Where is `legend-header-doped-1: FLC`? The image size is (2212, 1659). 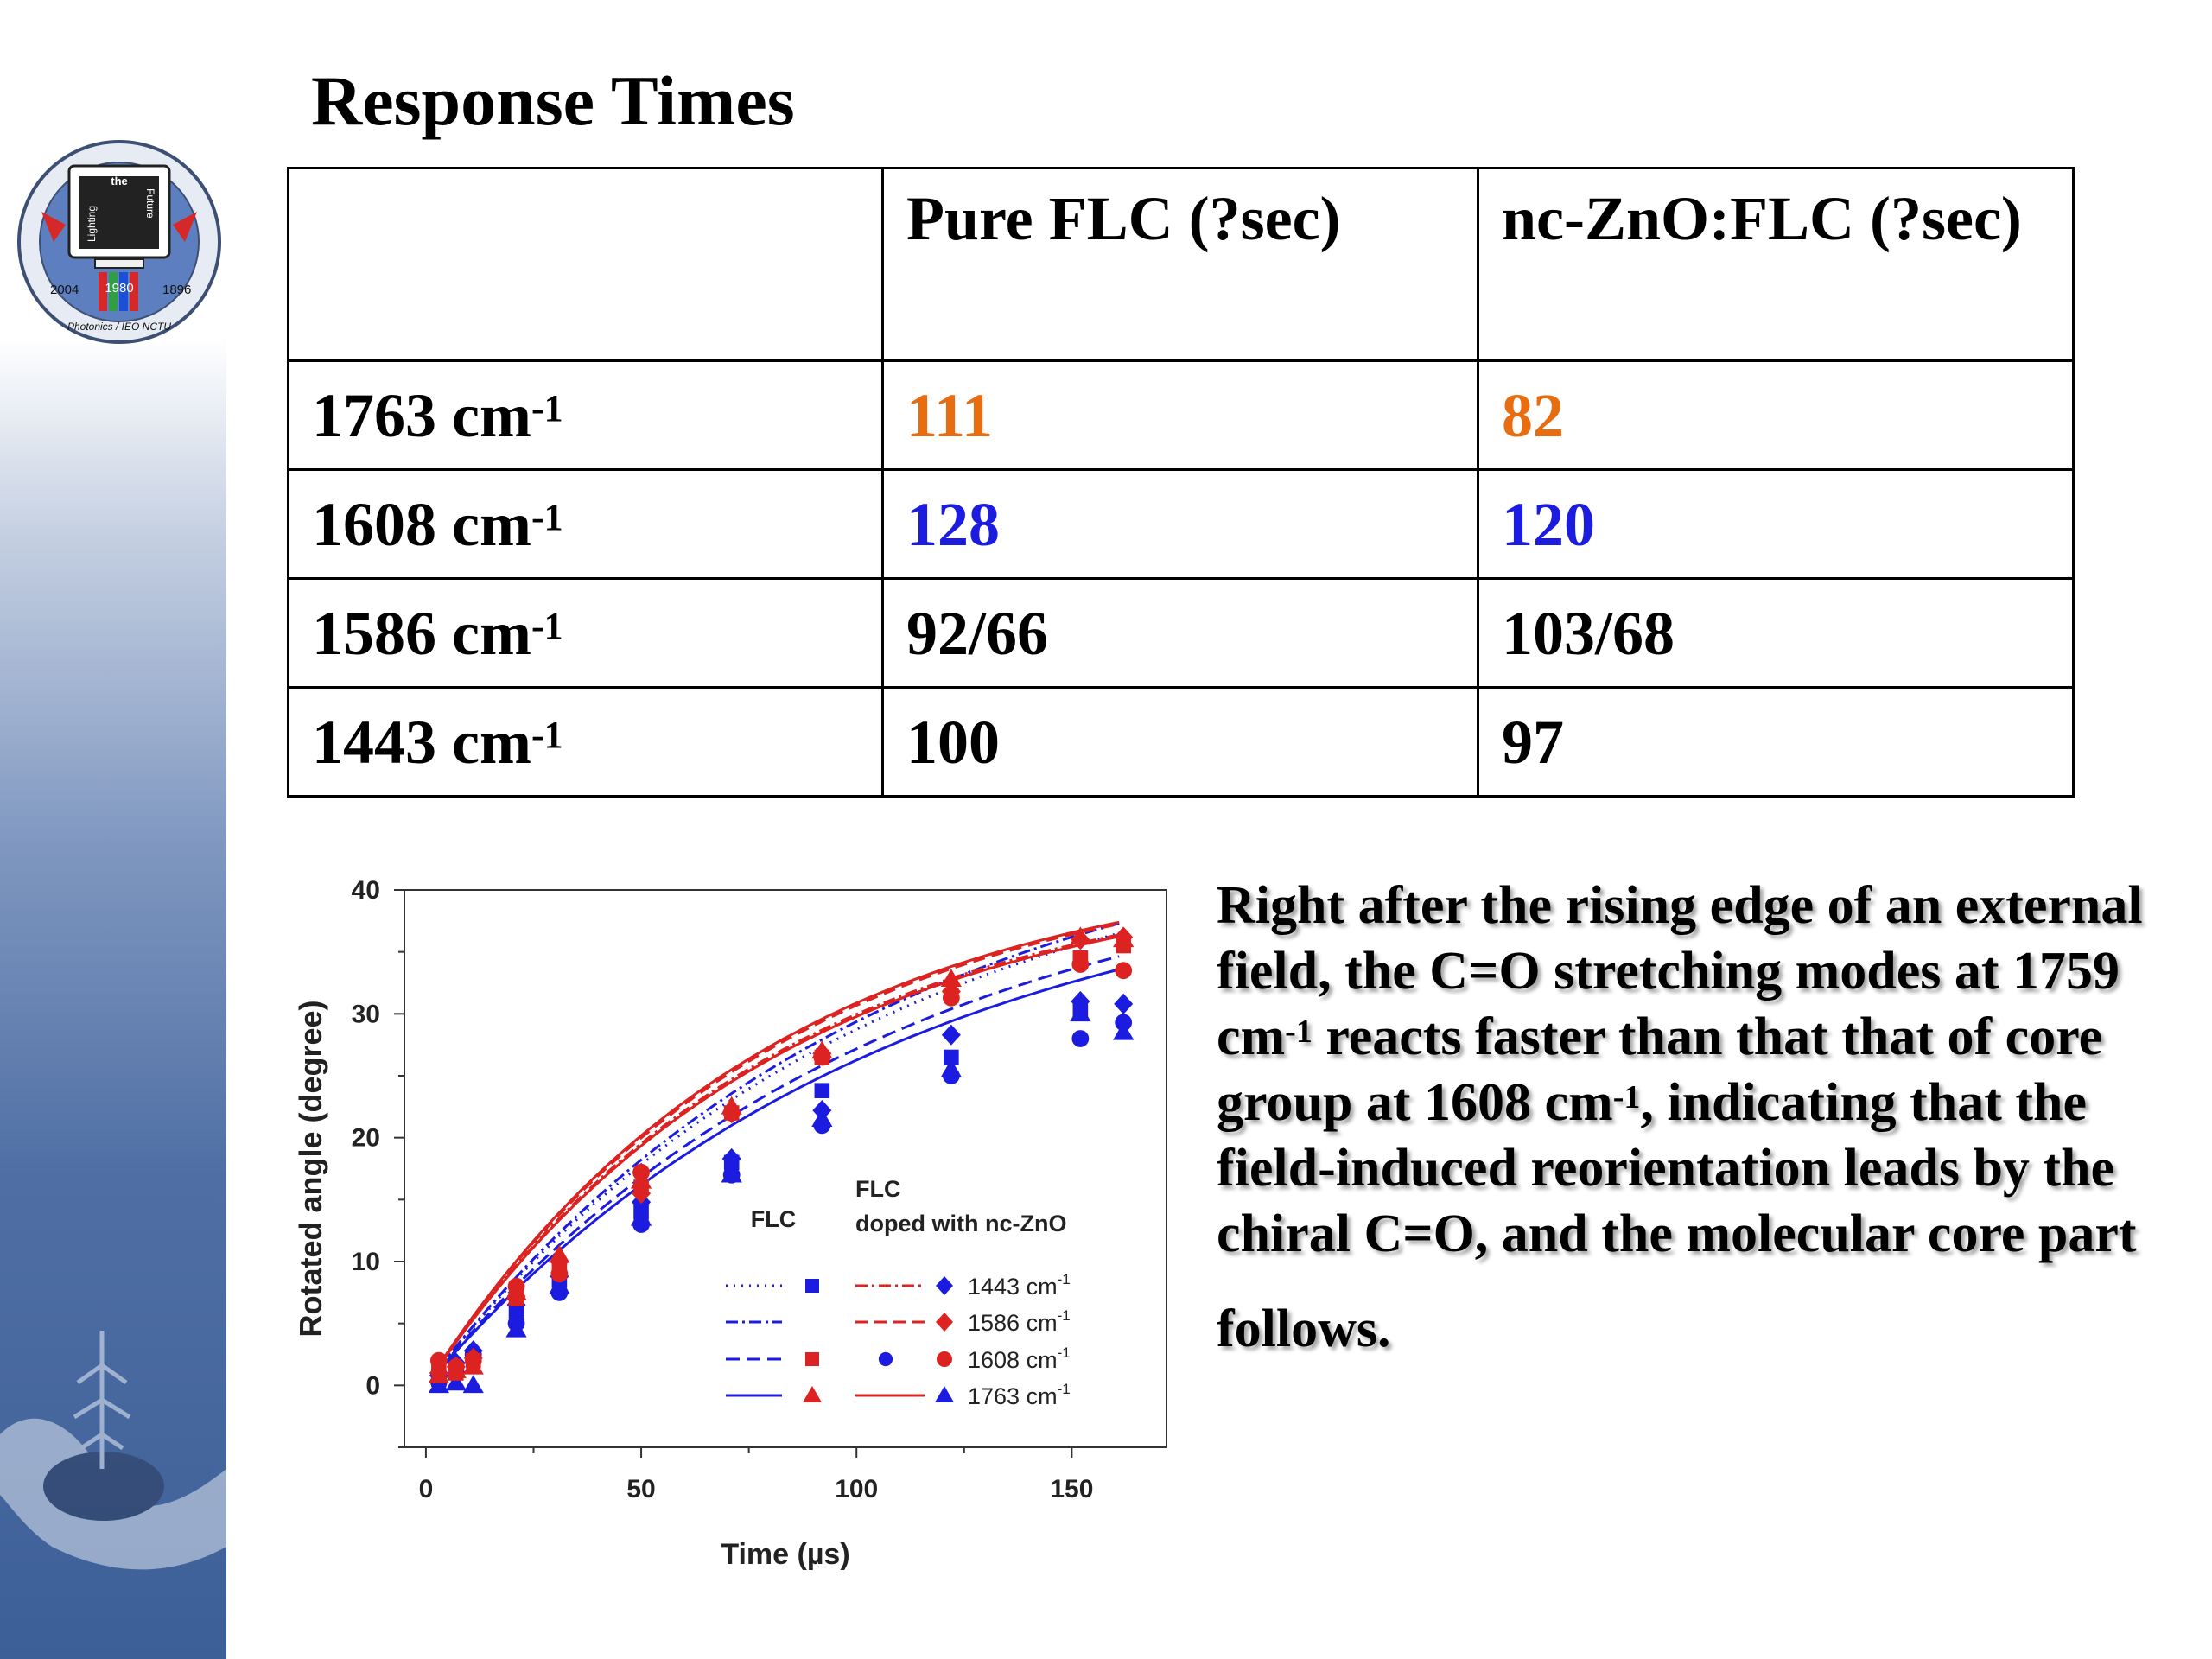
legend-header-doped-1: FLC is located at coordinates (877, 1189).